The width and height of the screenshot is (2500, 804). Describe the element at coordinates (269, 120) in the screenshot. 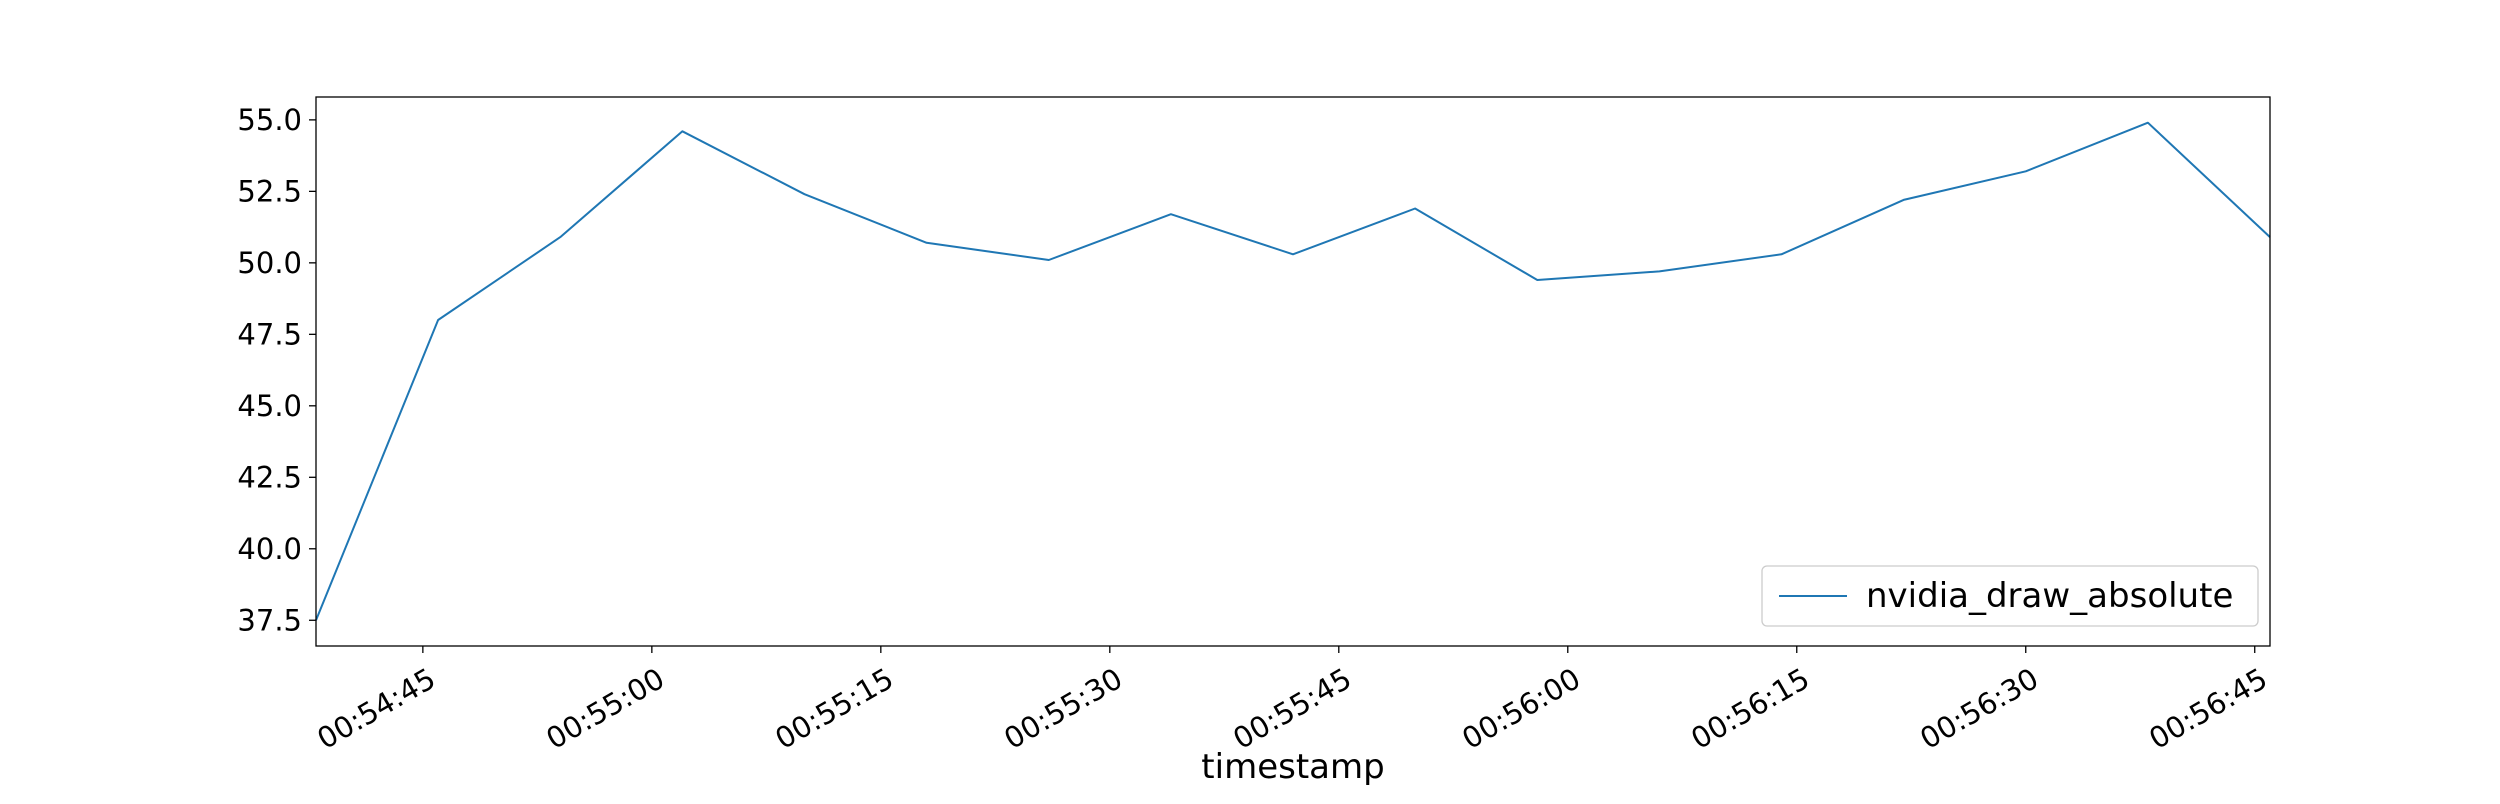

I see `y-tick-label: 55.0` at that location.